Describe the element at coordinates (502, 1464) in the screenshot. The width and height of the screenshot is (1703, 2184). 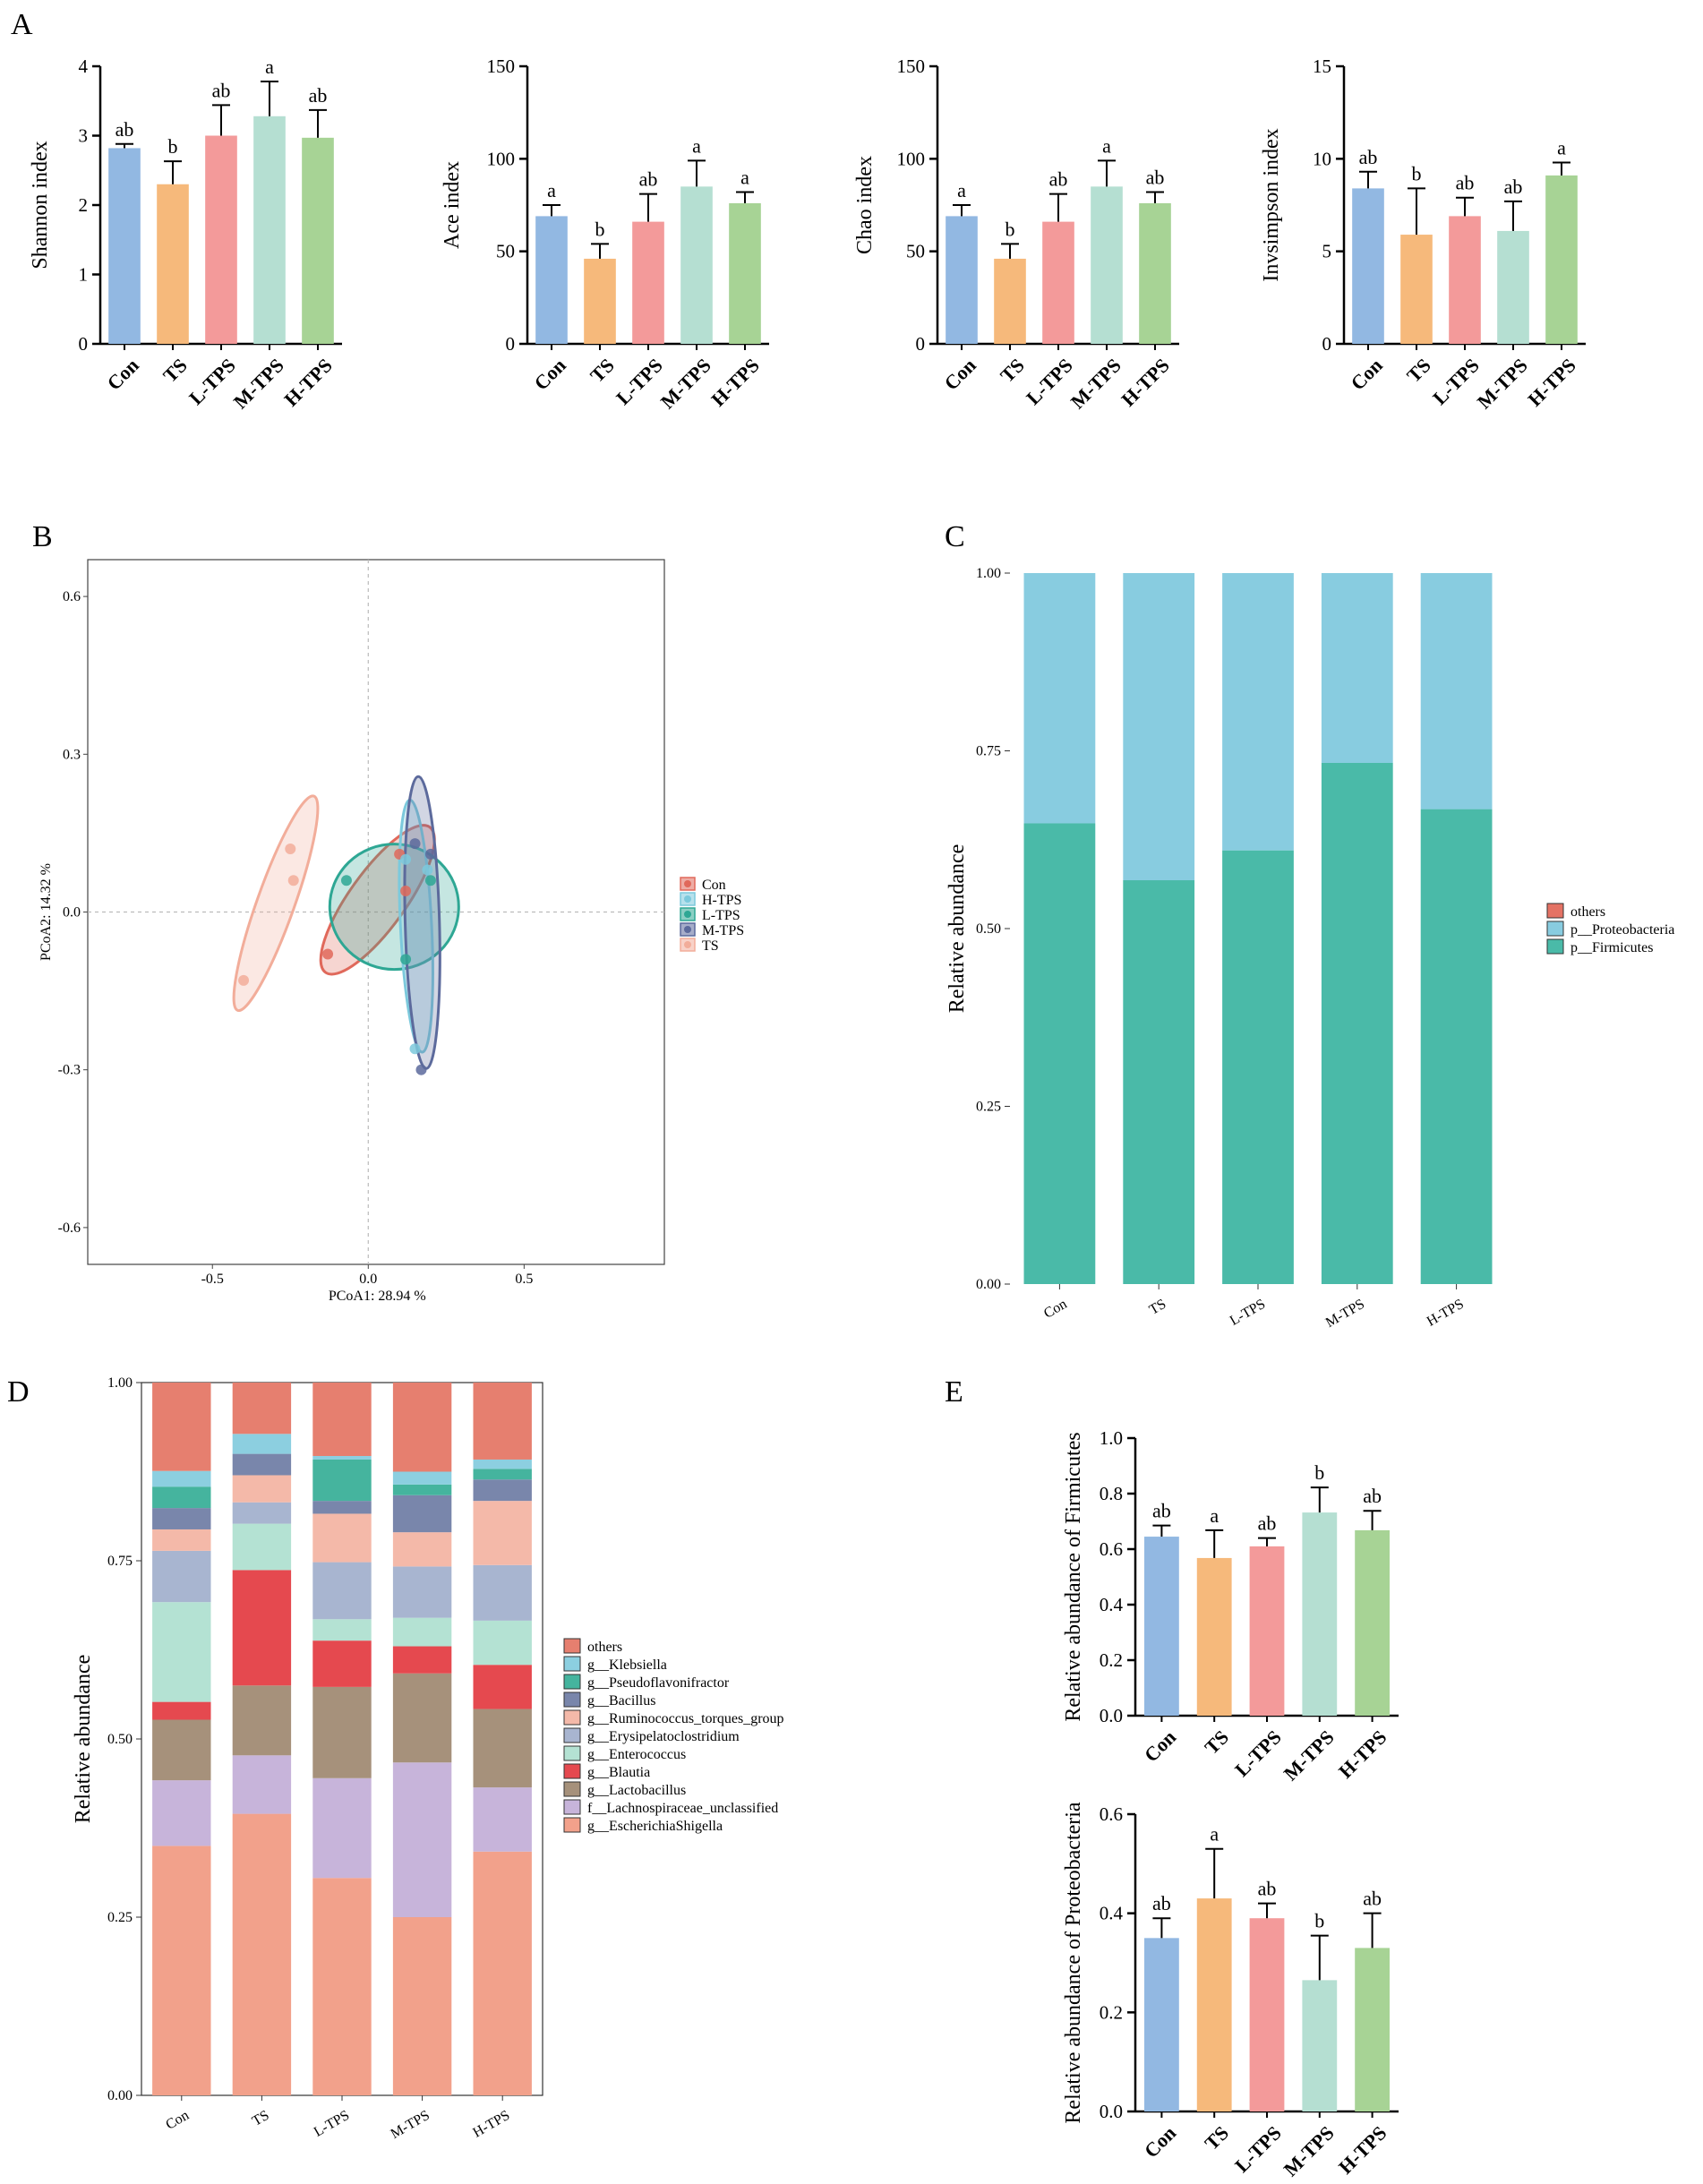
I see `segment-h-tps-g-klebsiella` at that location.